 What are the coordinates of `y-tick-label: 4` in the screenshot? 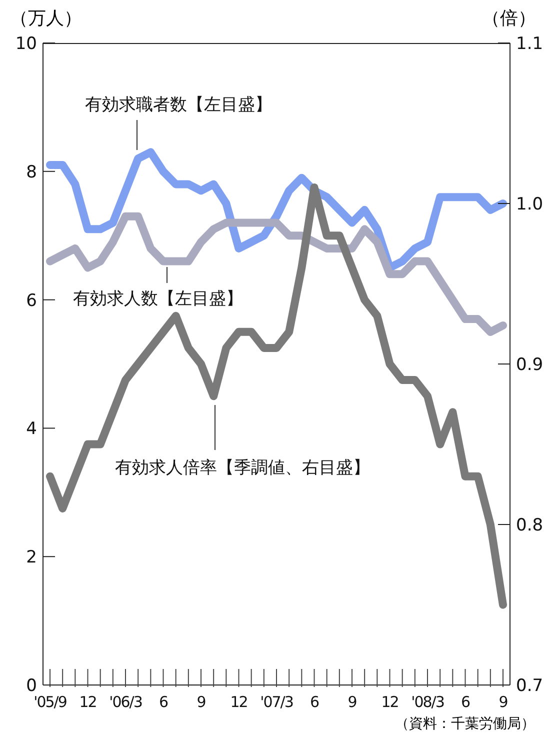 It's located at (31, 429).